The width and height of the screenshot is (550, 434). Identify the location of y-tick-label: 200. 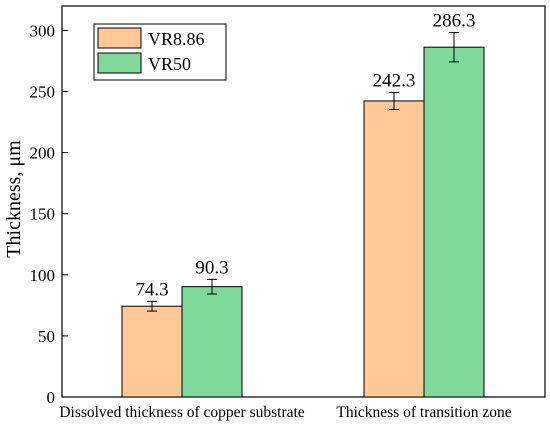
(43, 153).